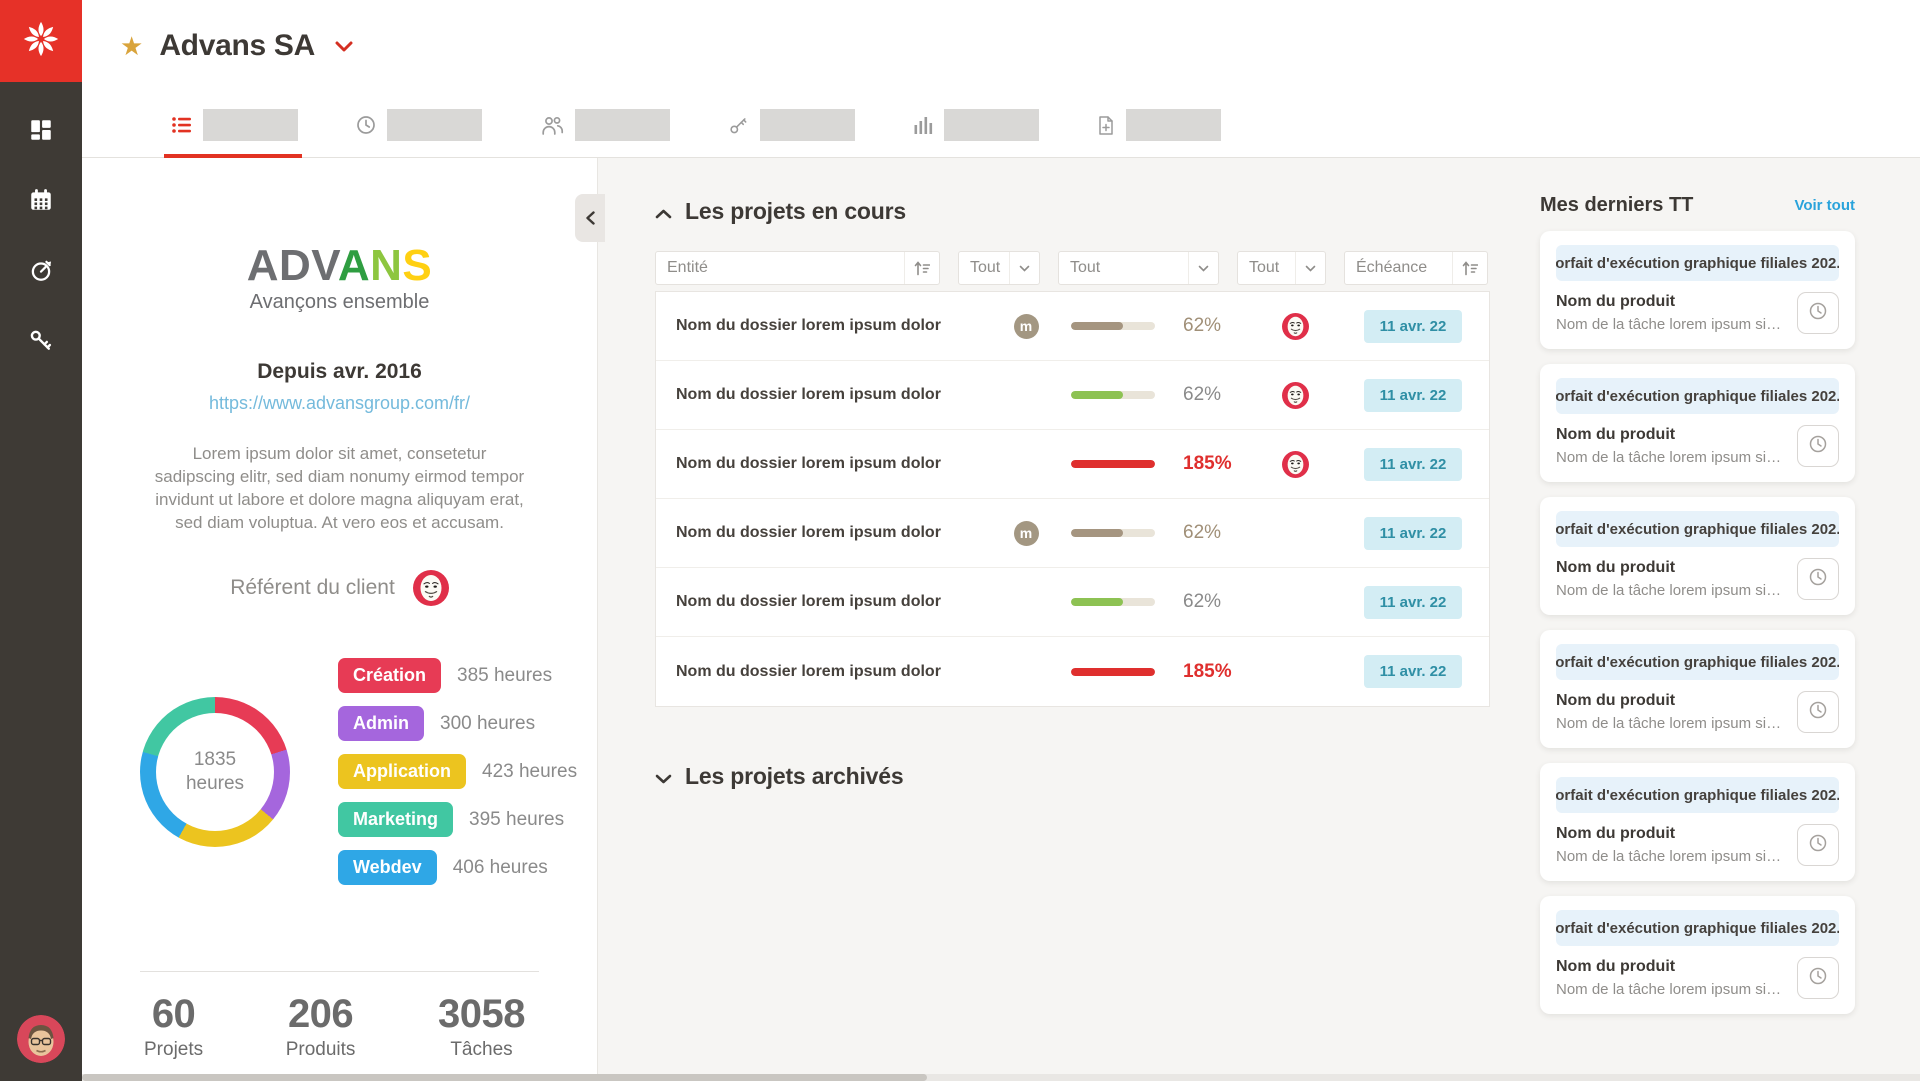 This screenshot has height=1081, width=1920. Describe the element at coordinates (419, 125) in the screenshot. I see `tab-time` at that location.